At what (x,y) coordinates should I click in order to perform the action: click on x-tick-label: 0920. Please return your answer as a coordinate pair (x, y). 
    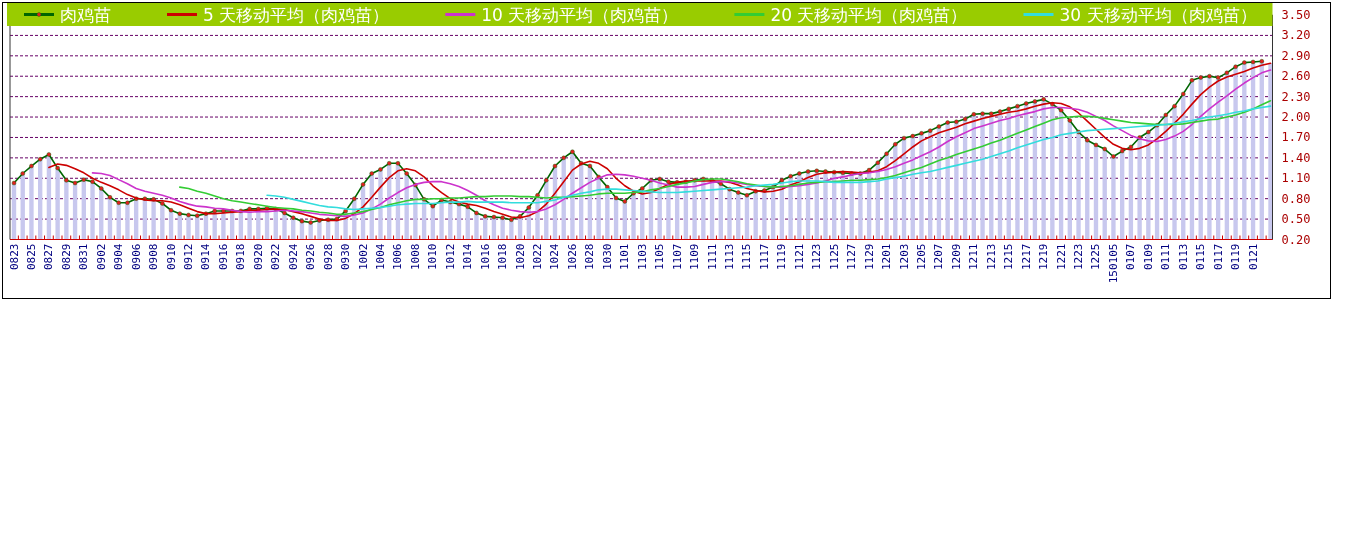
    Looking at the image, I should click on (258, 256).